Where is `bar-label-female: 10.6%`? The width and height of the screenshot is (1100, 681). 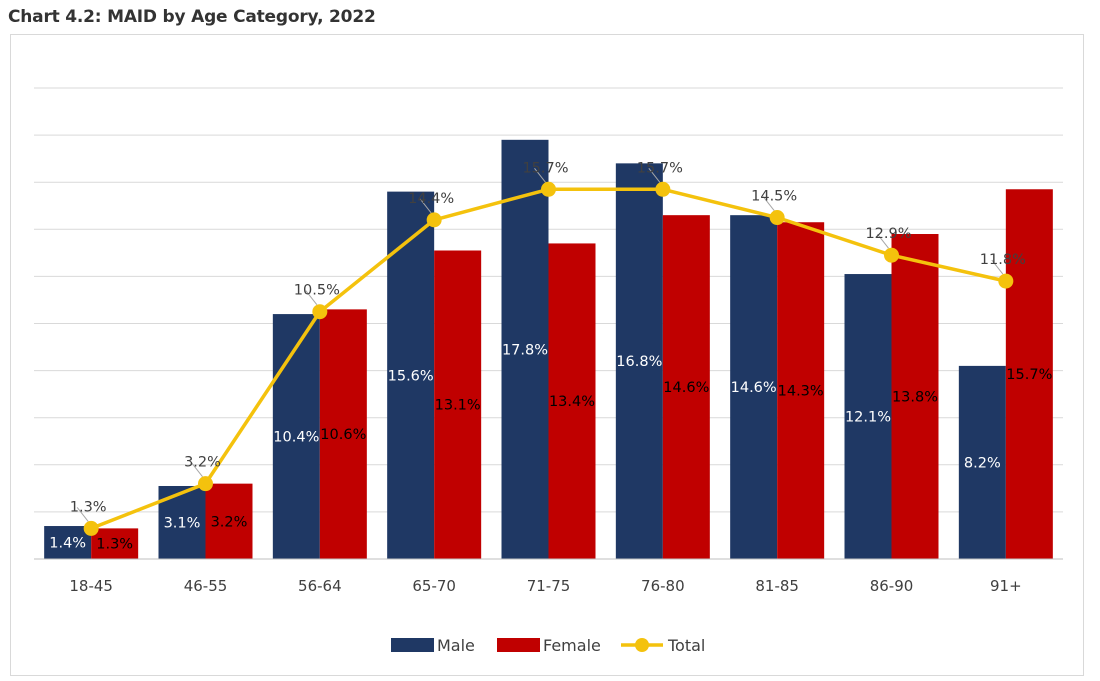 bar-label-female: 10.6% is located at coordinates (343, 435).